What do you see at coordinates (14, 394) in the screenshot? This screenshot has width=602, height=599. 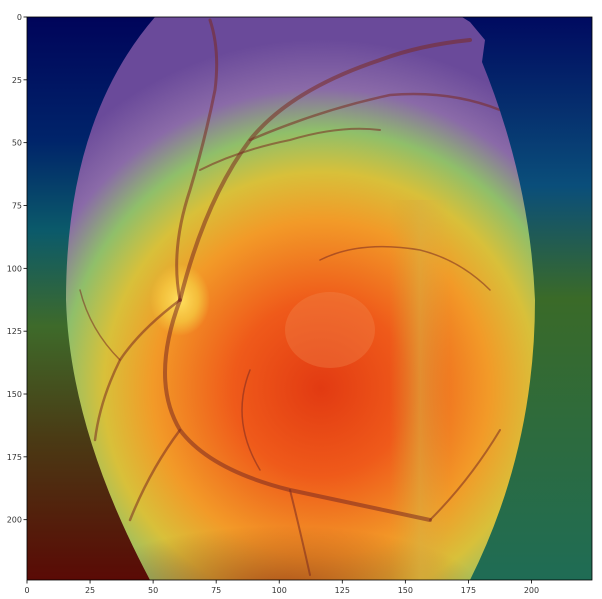 I see `y-tick-label: 150` at bounding box center [14, 394].